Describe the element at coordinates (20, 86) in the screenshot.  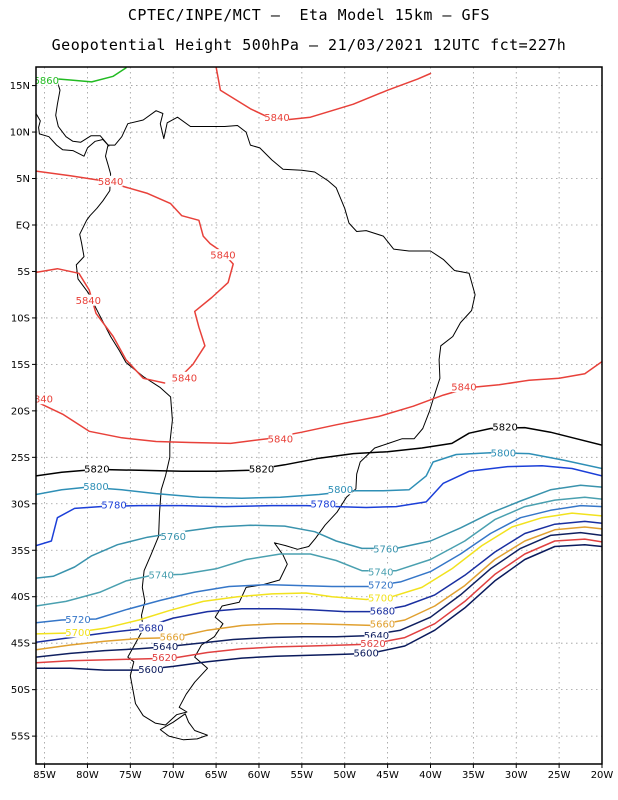
I see `y-tick-label: 15N` at that location.